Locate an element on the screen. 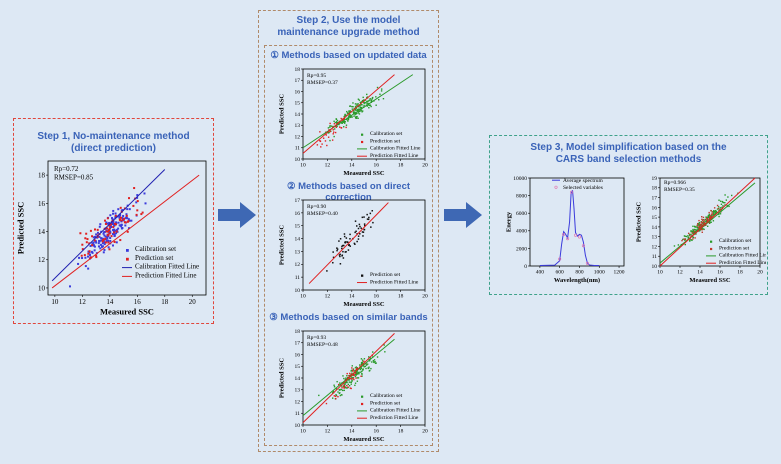 This screenshot has height=464, width=781. selected-variable-point is located at coordinates (579, 237).